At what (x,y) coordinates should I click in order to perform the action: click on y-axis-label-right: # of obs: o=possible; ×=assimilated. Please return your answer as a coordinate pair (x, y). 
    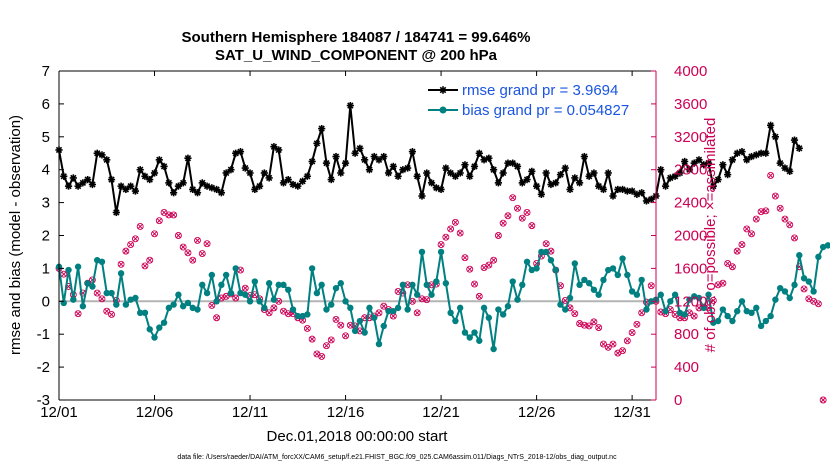
    Looking at the image, I should click on (710, 235).